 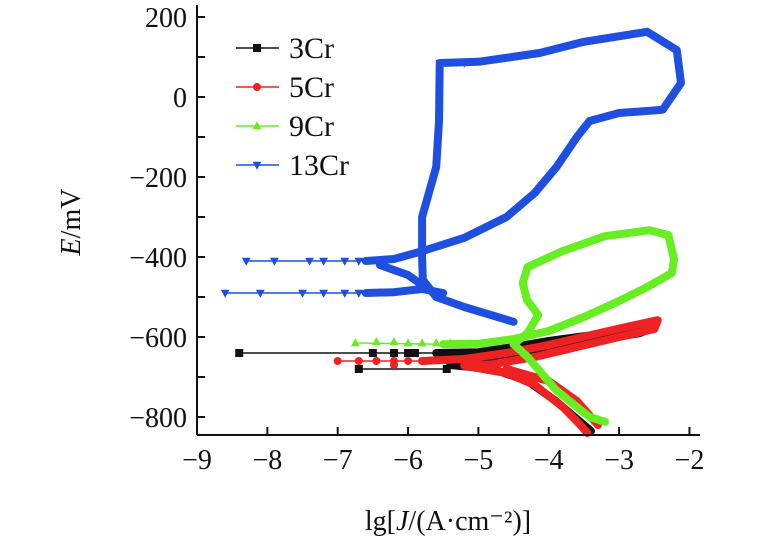 What do you see at coordinates (619, 460) in the screenshot?
I see `x-tick-label: −3` at bounding box center [619, 460].